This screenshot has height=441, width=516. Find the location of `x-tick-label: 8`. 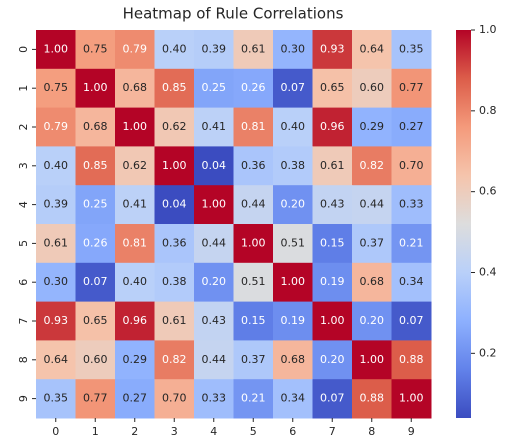

x-tick-label: 8 is located at coordinates (371, 431).